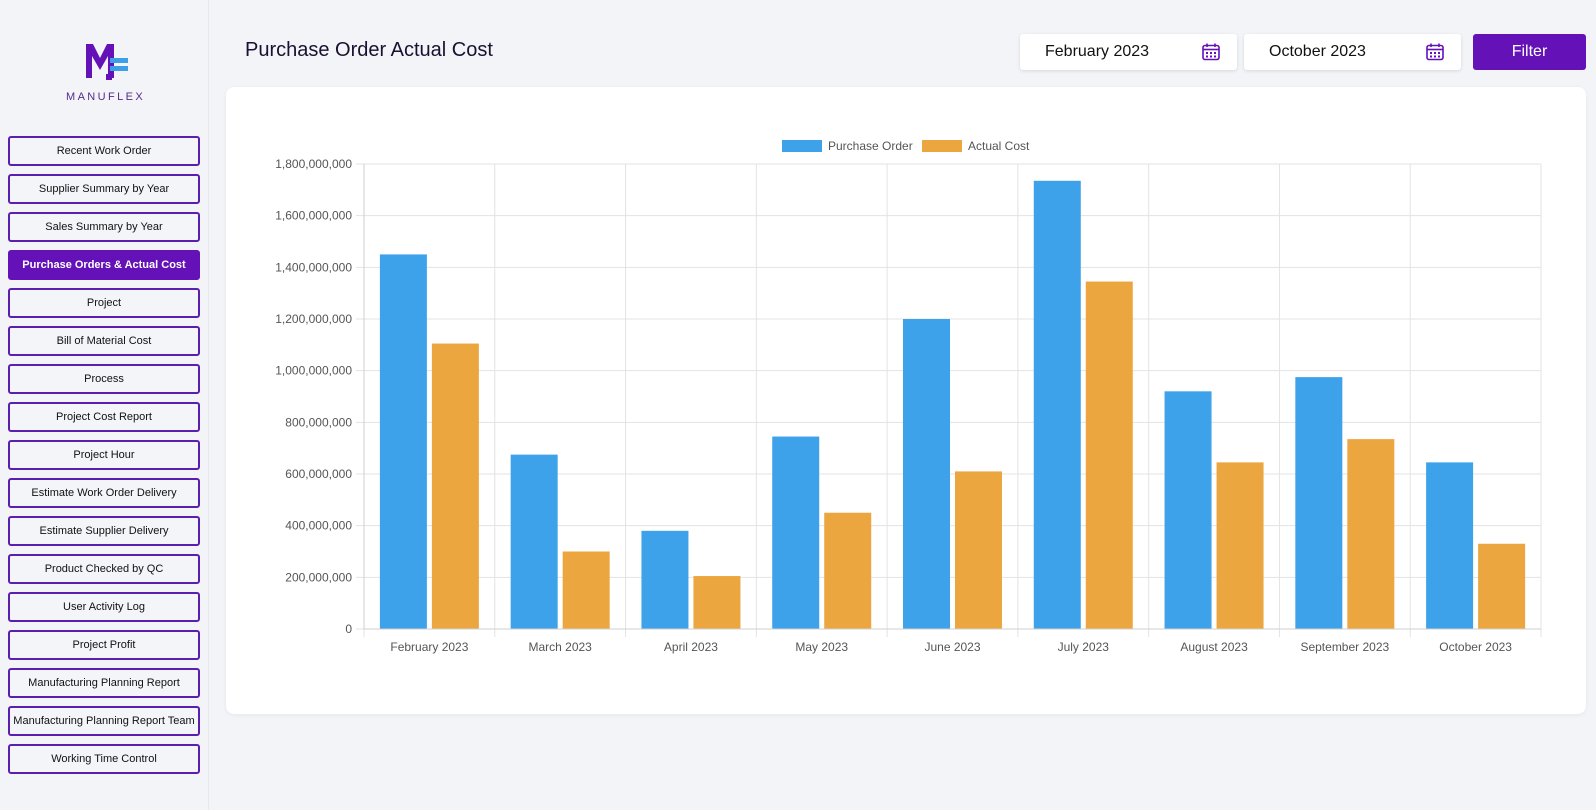 Image resolution: width=1596 pixels, height=810 pixels. What do you see at coordinates (318, 474) in the screenshot?
I see `y-tick-label: 600,000,000` at bounding box center [318, 474].